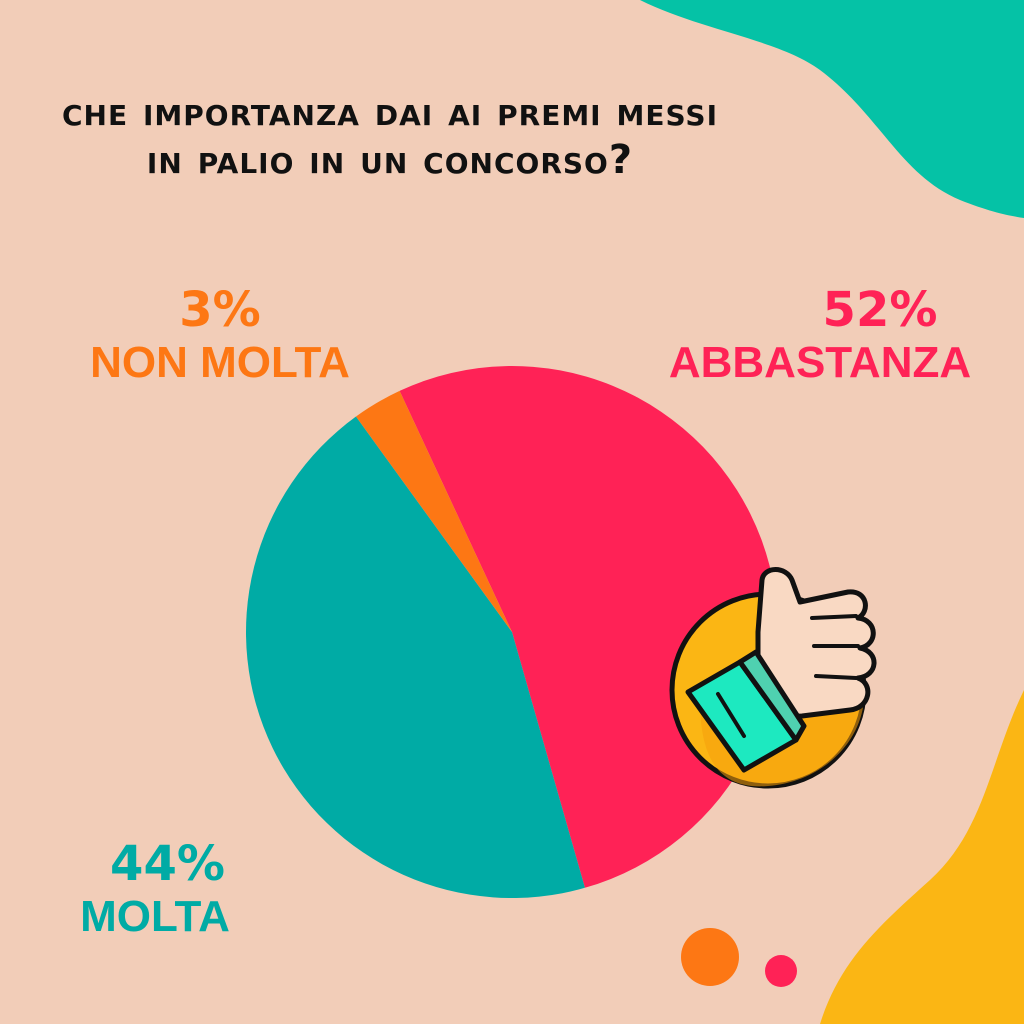  I want to click on teal-blob-top-right, so click(832, 109).